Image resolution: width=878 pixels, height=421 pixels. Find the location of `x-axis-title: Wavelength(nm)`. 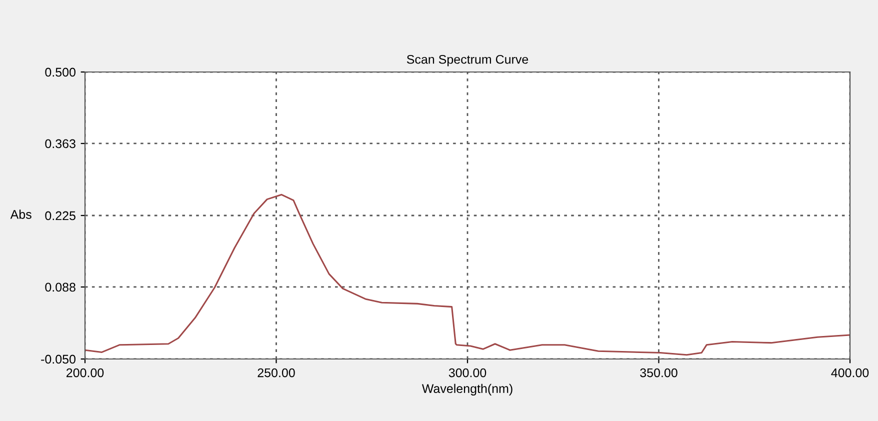

x-axis-title: Wavelength(nm) is located at coordinates (467, 390).